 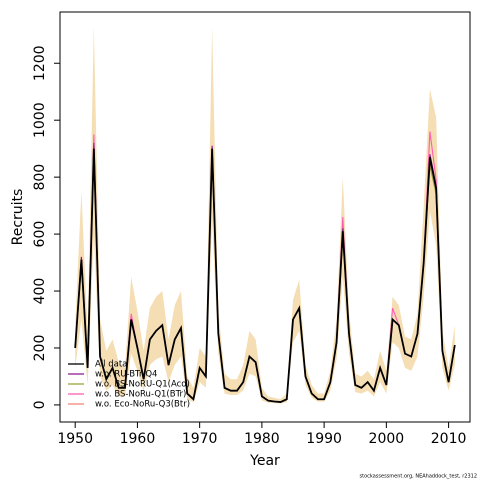 What do you see at coordinates (387, 439) in the screenshot?
I see `x-tick-label: 2000` at bounding box center [387, 439].